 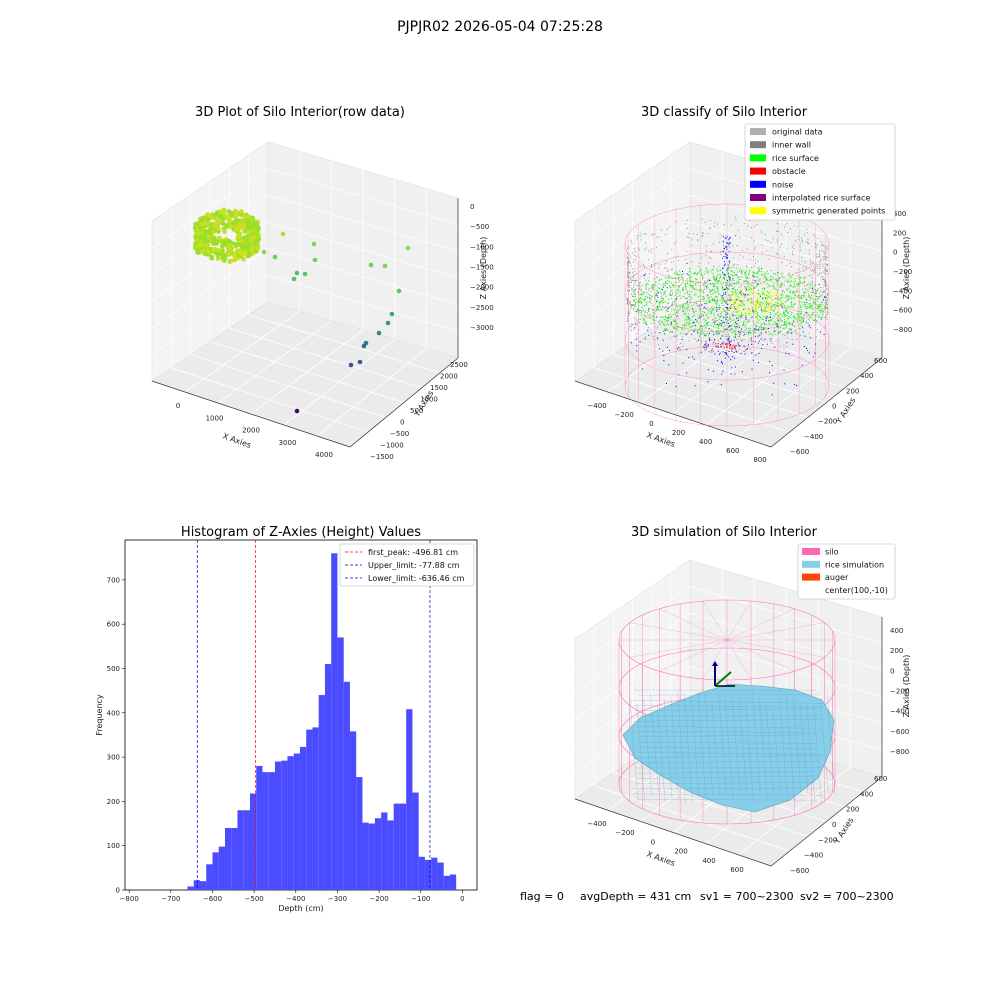 What do you see at coordinates (449, 377) in the screenshot?
I see `tick-label: 2000` at bounding box center [449, 377].